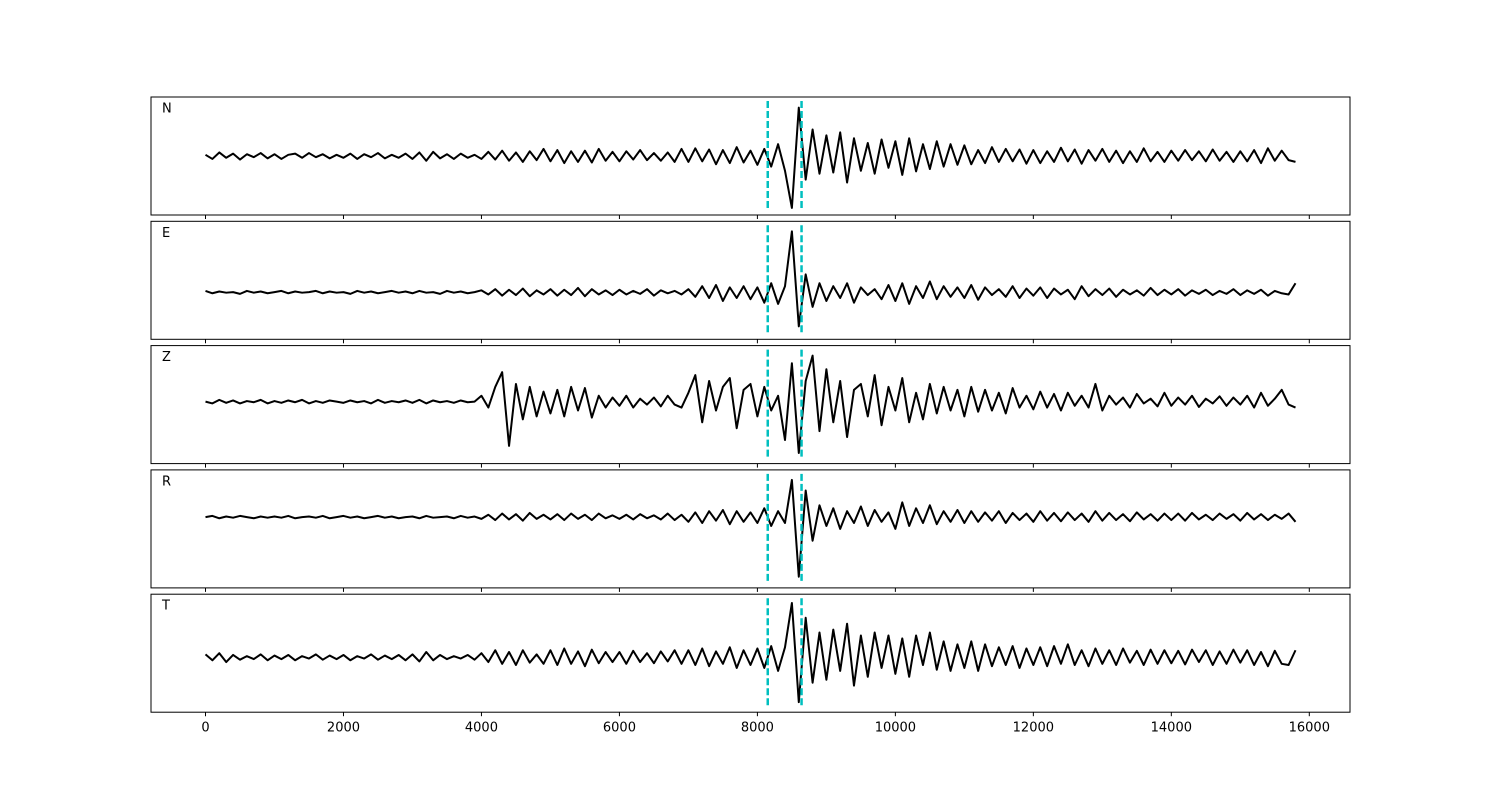  What do you see at coordinates (757, 728) in the screenshot?
I see `x-tick-label: 8000` at bounding box center [757, 728].